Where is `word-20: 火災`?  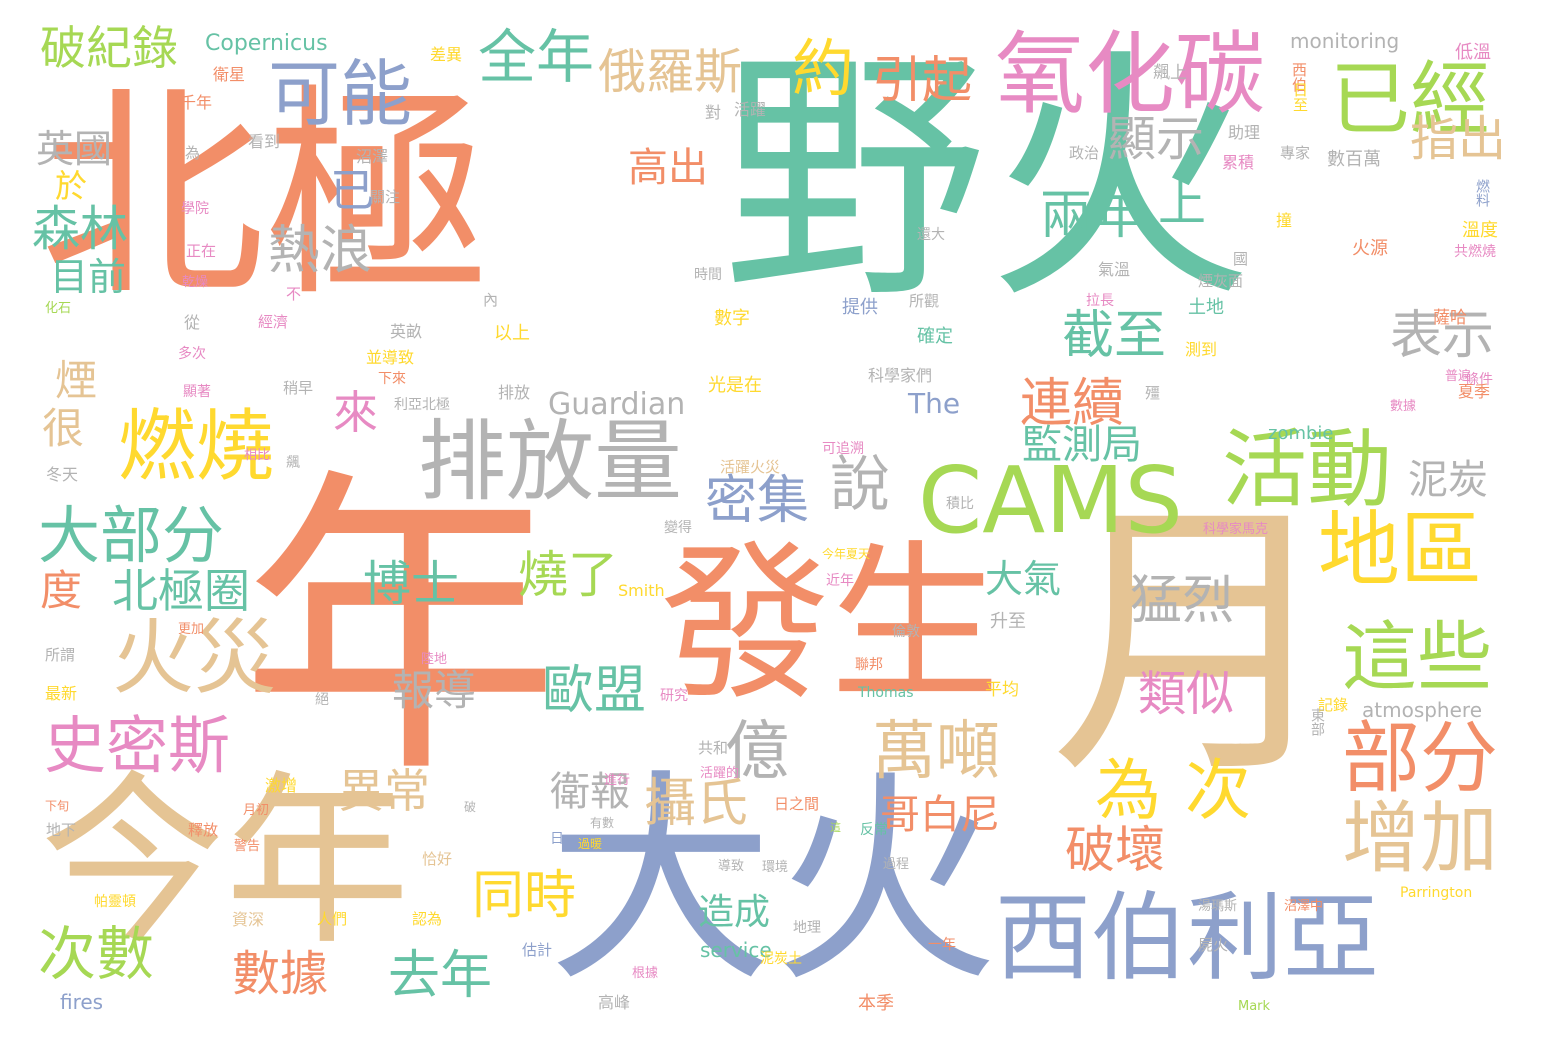 word-20: 火災 is located at coordinates (194, 658).